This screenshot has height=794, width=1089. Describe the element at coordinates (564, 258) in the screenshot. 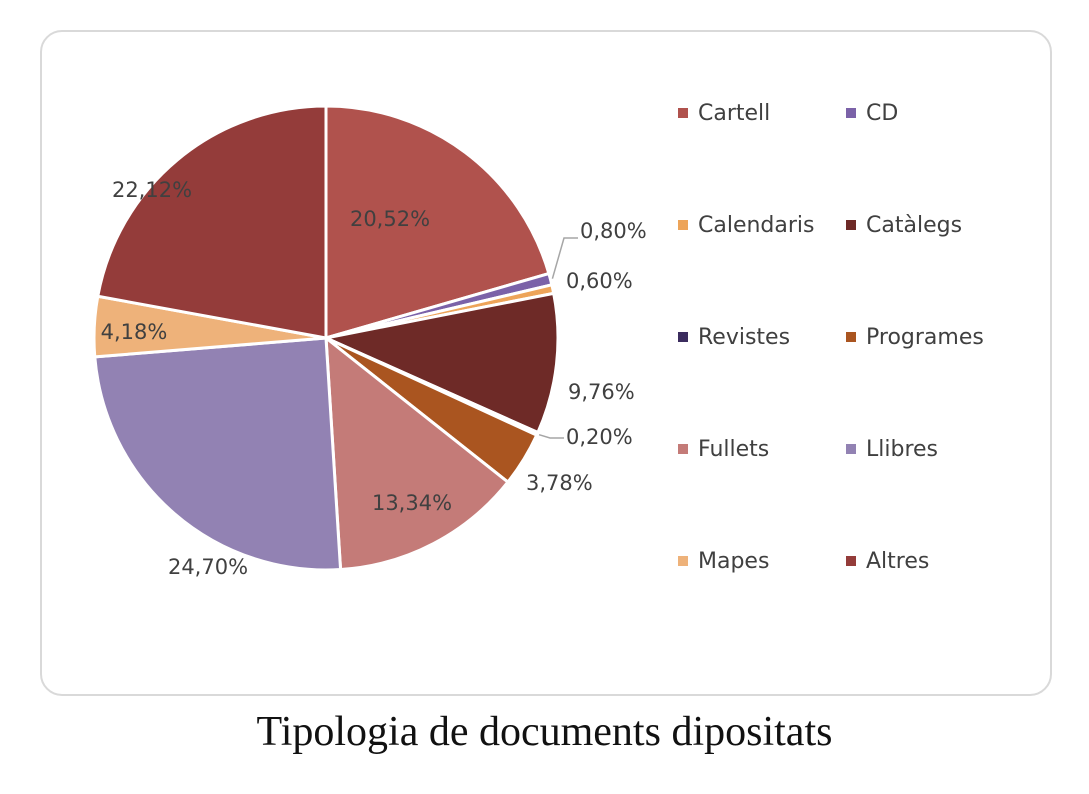

I see `leader-line-cd` at that location.